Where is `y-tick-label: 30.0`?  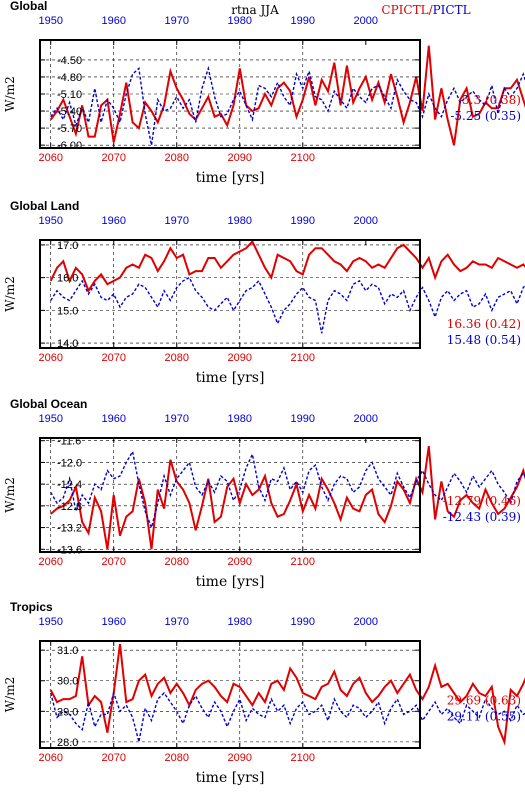
y-tick-label: 30.0 is located at coordinates (67, 682).